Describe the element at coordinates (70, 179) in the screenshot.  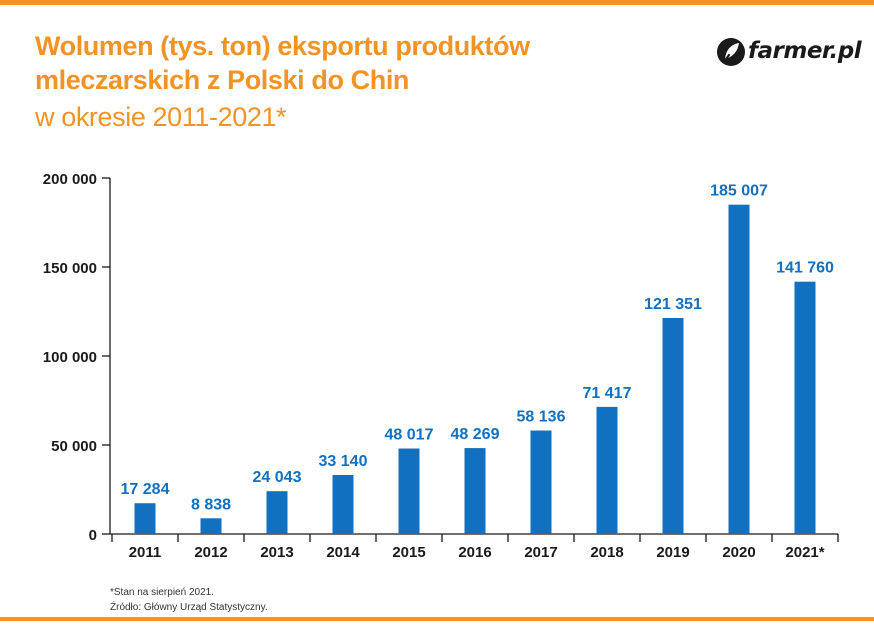
I see `y-tick-label: 200 000` at that location.